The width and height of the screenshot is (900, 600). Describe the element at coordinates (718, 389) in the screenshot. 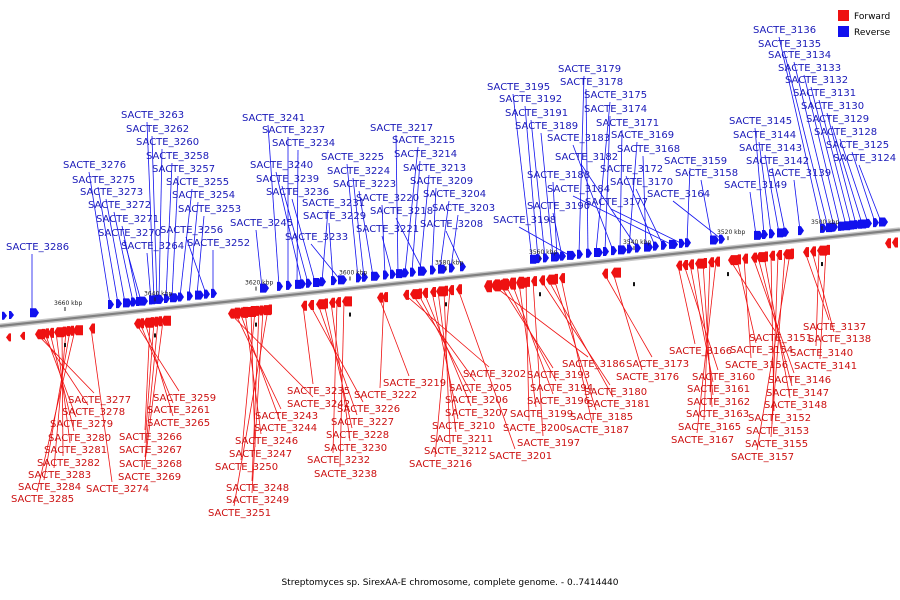

I see `forward-gene-label: SACTE_3161` at that location.